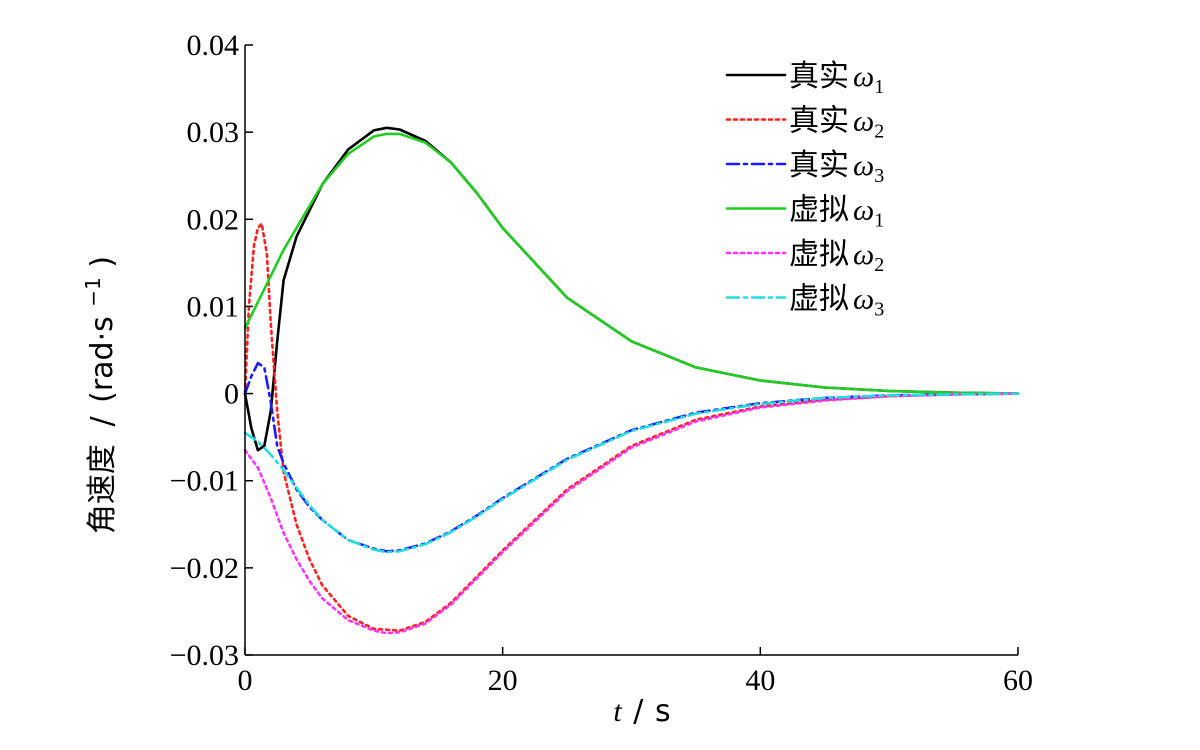  I want to click on y-axis-title-exponent: −1, so click(93, 291).